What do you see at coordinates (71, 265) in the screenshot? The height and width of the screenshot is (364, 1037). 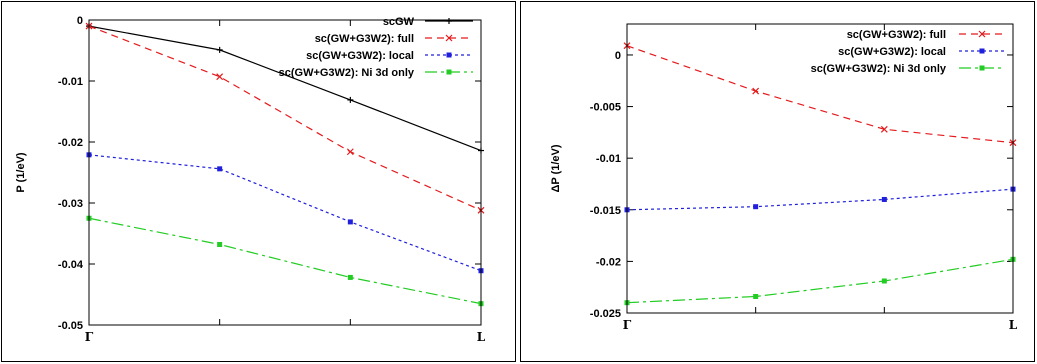 I see `y-tick-label: -0.04` at bounding box center [71, 265].